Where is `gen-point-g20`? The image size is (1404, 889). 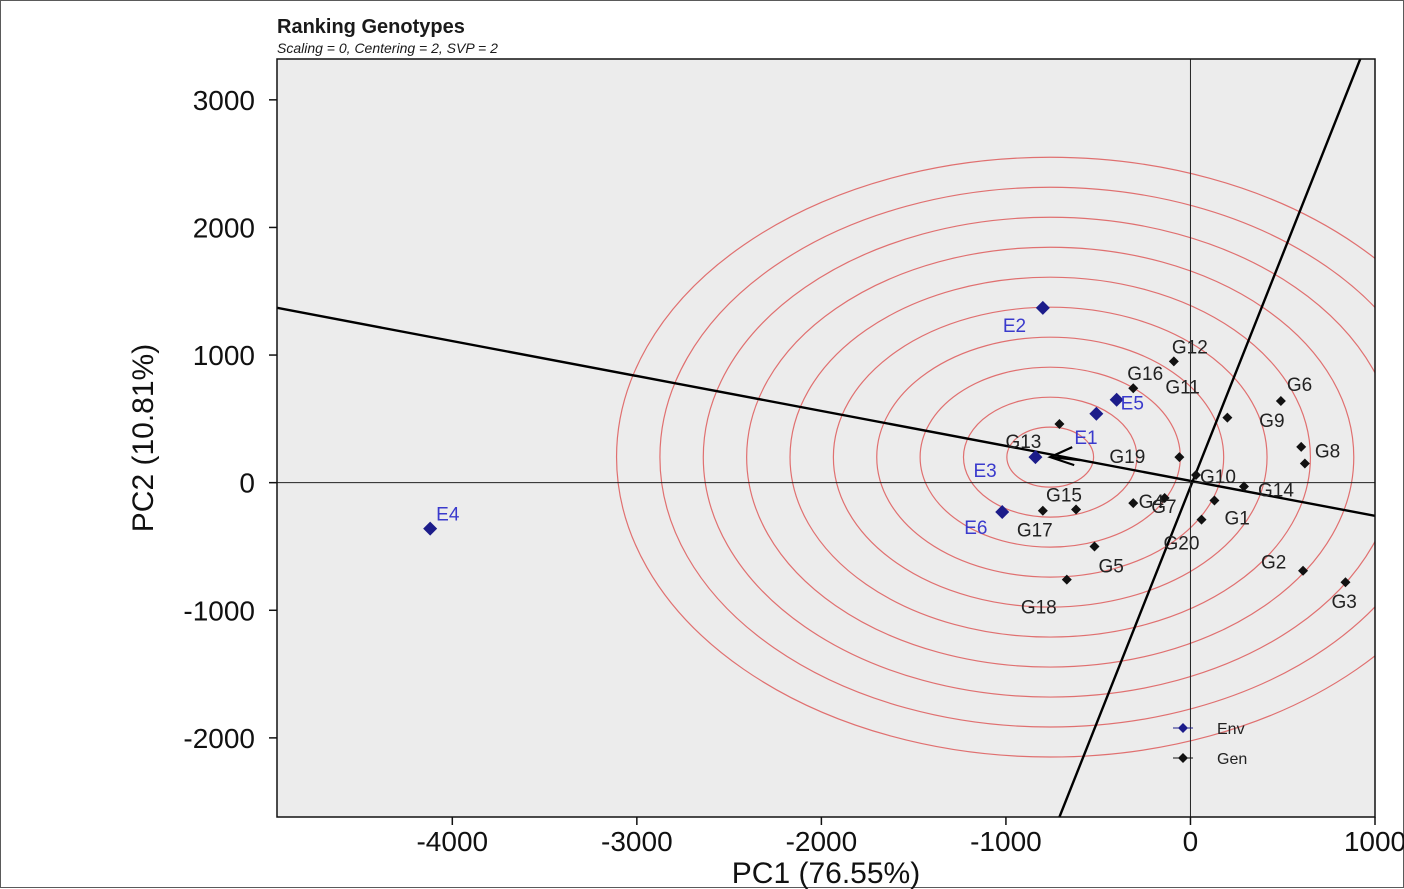
gen-point-g20 is located at coordinates (1201, 519).